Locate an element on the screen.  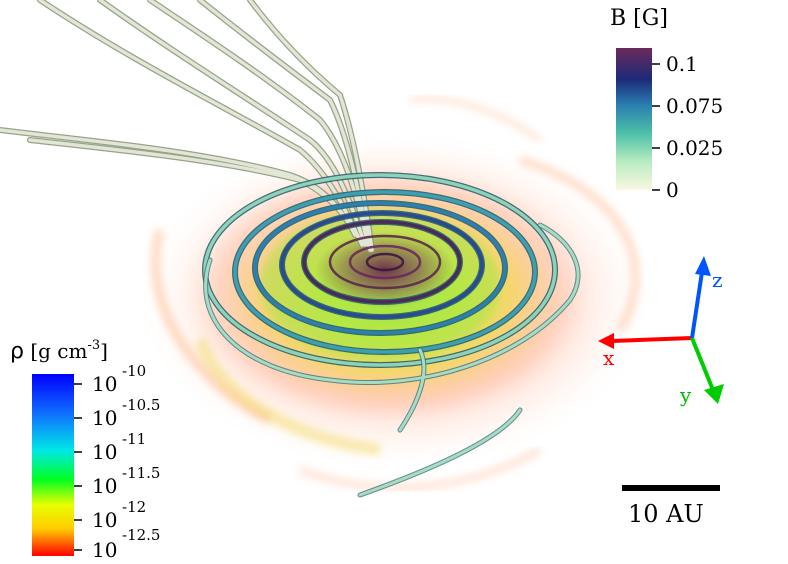
rho-tick-base-0: 10 is located at coordinates (105, 384).